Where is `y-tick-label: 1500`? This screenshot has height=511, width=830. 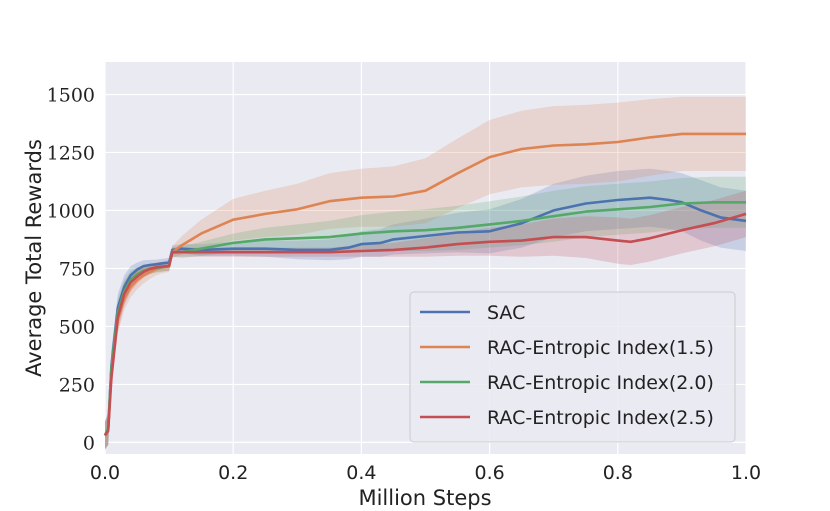 y-tick-label: 1500 is located at coordinates (71, 95).